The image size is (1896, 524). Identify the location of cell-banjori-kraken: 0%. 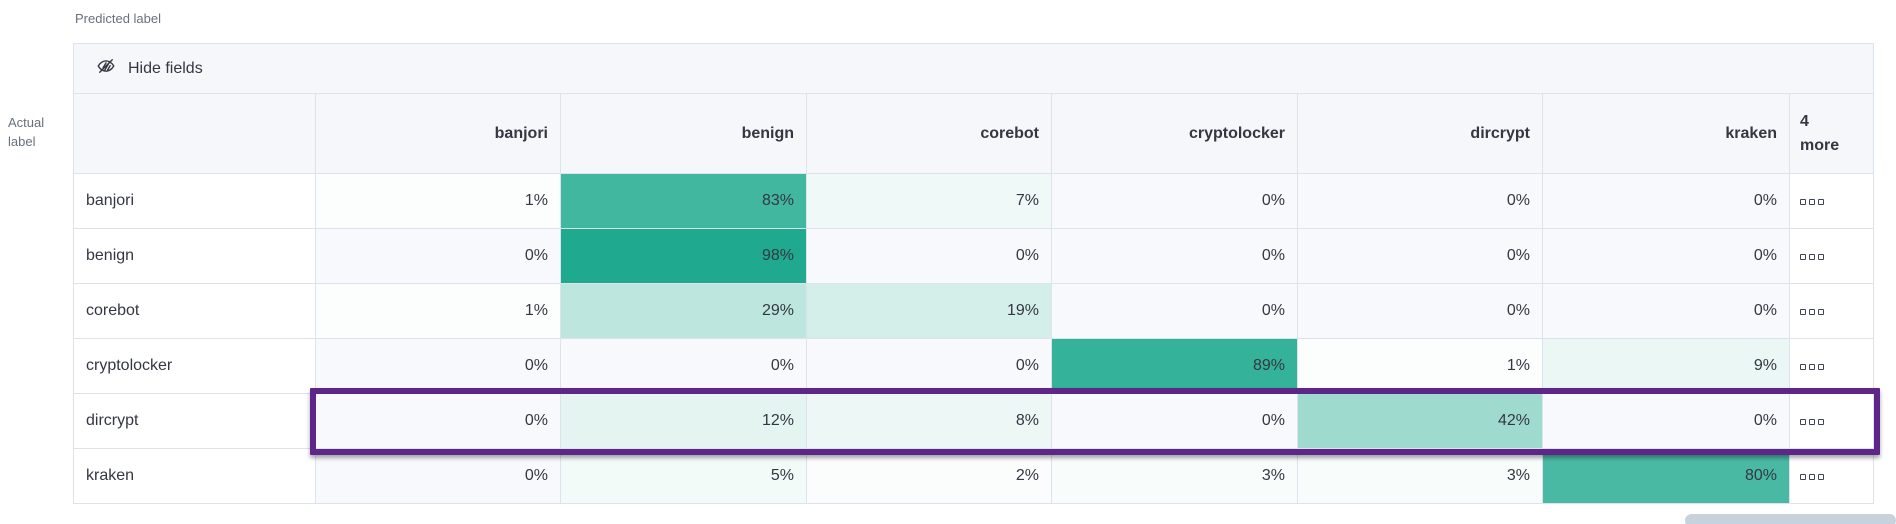
(1666, 201).